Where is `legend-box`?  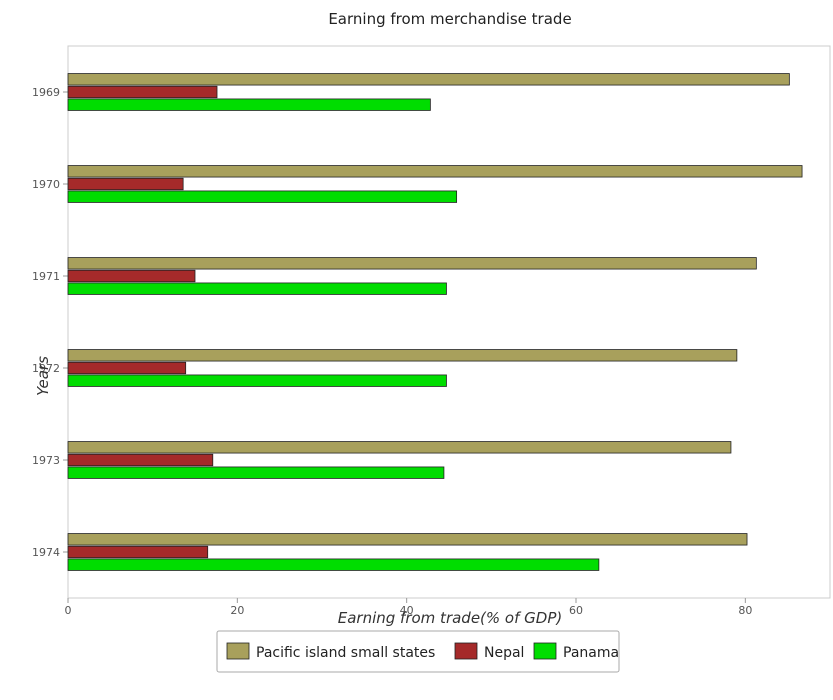 legend-box is located at coordinates (418, 651).